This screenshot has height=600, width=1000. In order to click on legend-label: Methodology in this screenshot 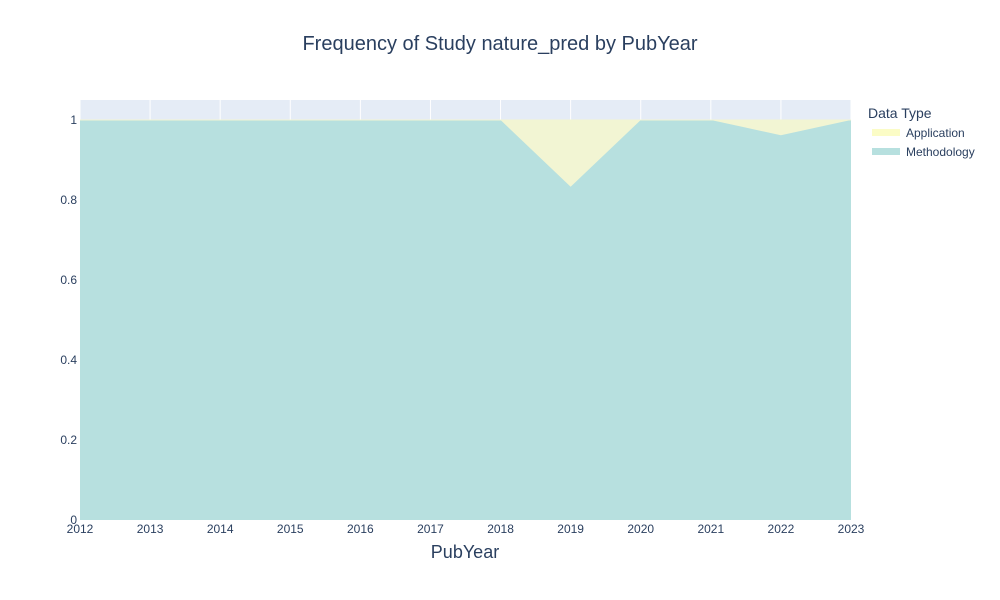, I will do `click(940, 152)`.